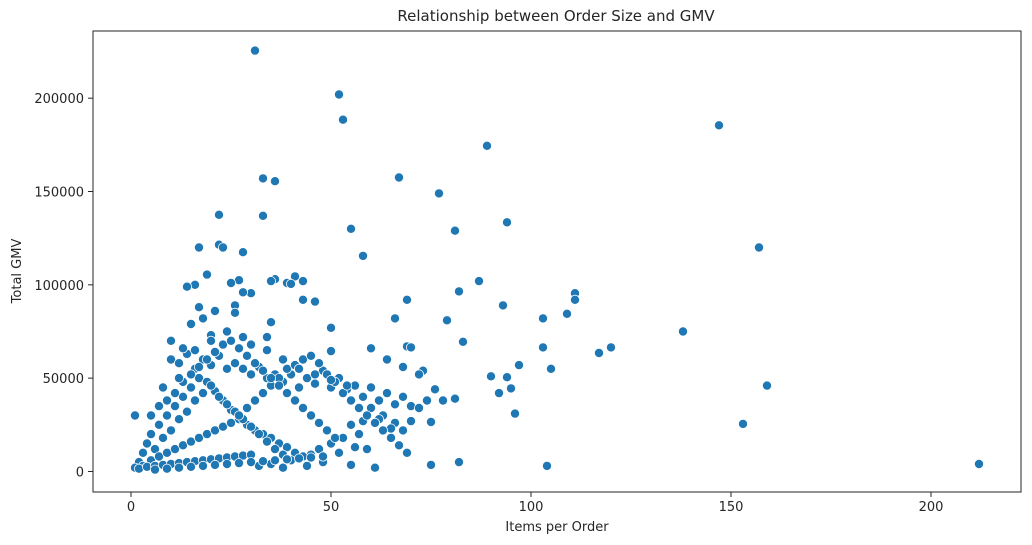 The image size is (1032, 545). Describe the element at coordinates (131, 507) in the screenshot. I see `x-tick-label: 0` at that location.